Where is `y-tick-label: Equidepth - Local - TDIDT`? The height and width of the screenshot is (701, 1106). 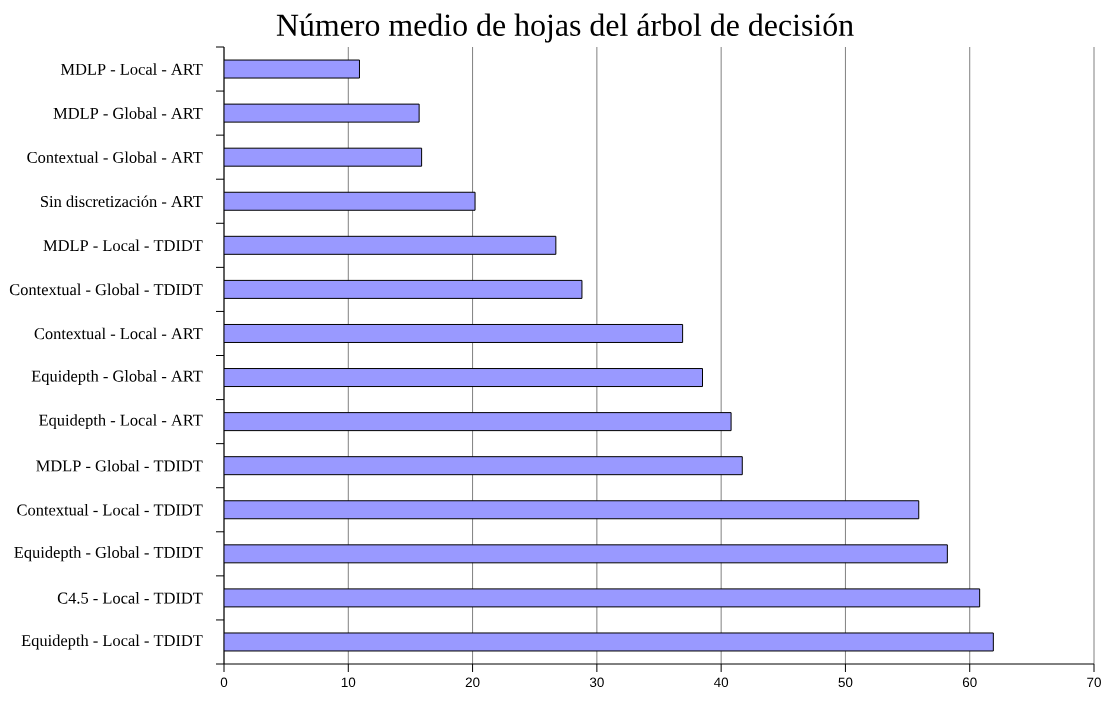
y-tick-label: Equidepth - Local - TDIDT is located at coordinates (112, 642).